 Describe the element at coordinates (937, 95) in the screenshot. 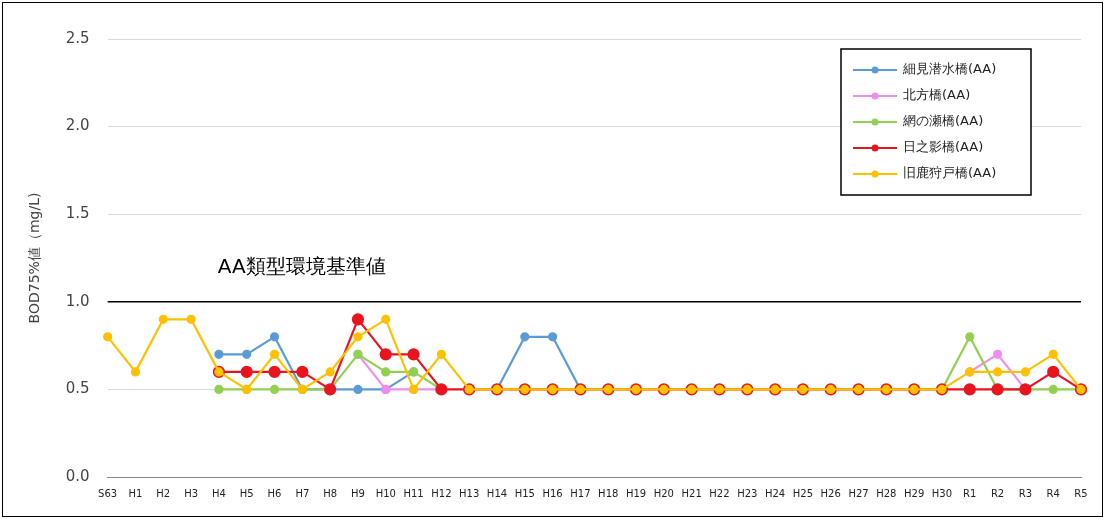

I see `legend-label: 北方橋(AA)` at that location.